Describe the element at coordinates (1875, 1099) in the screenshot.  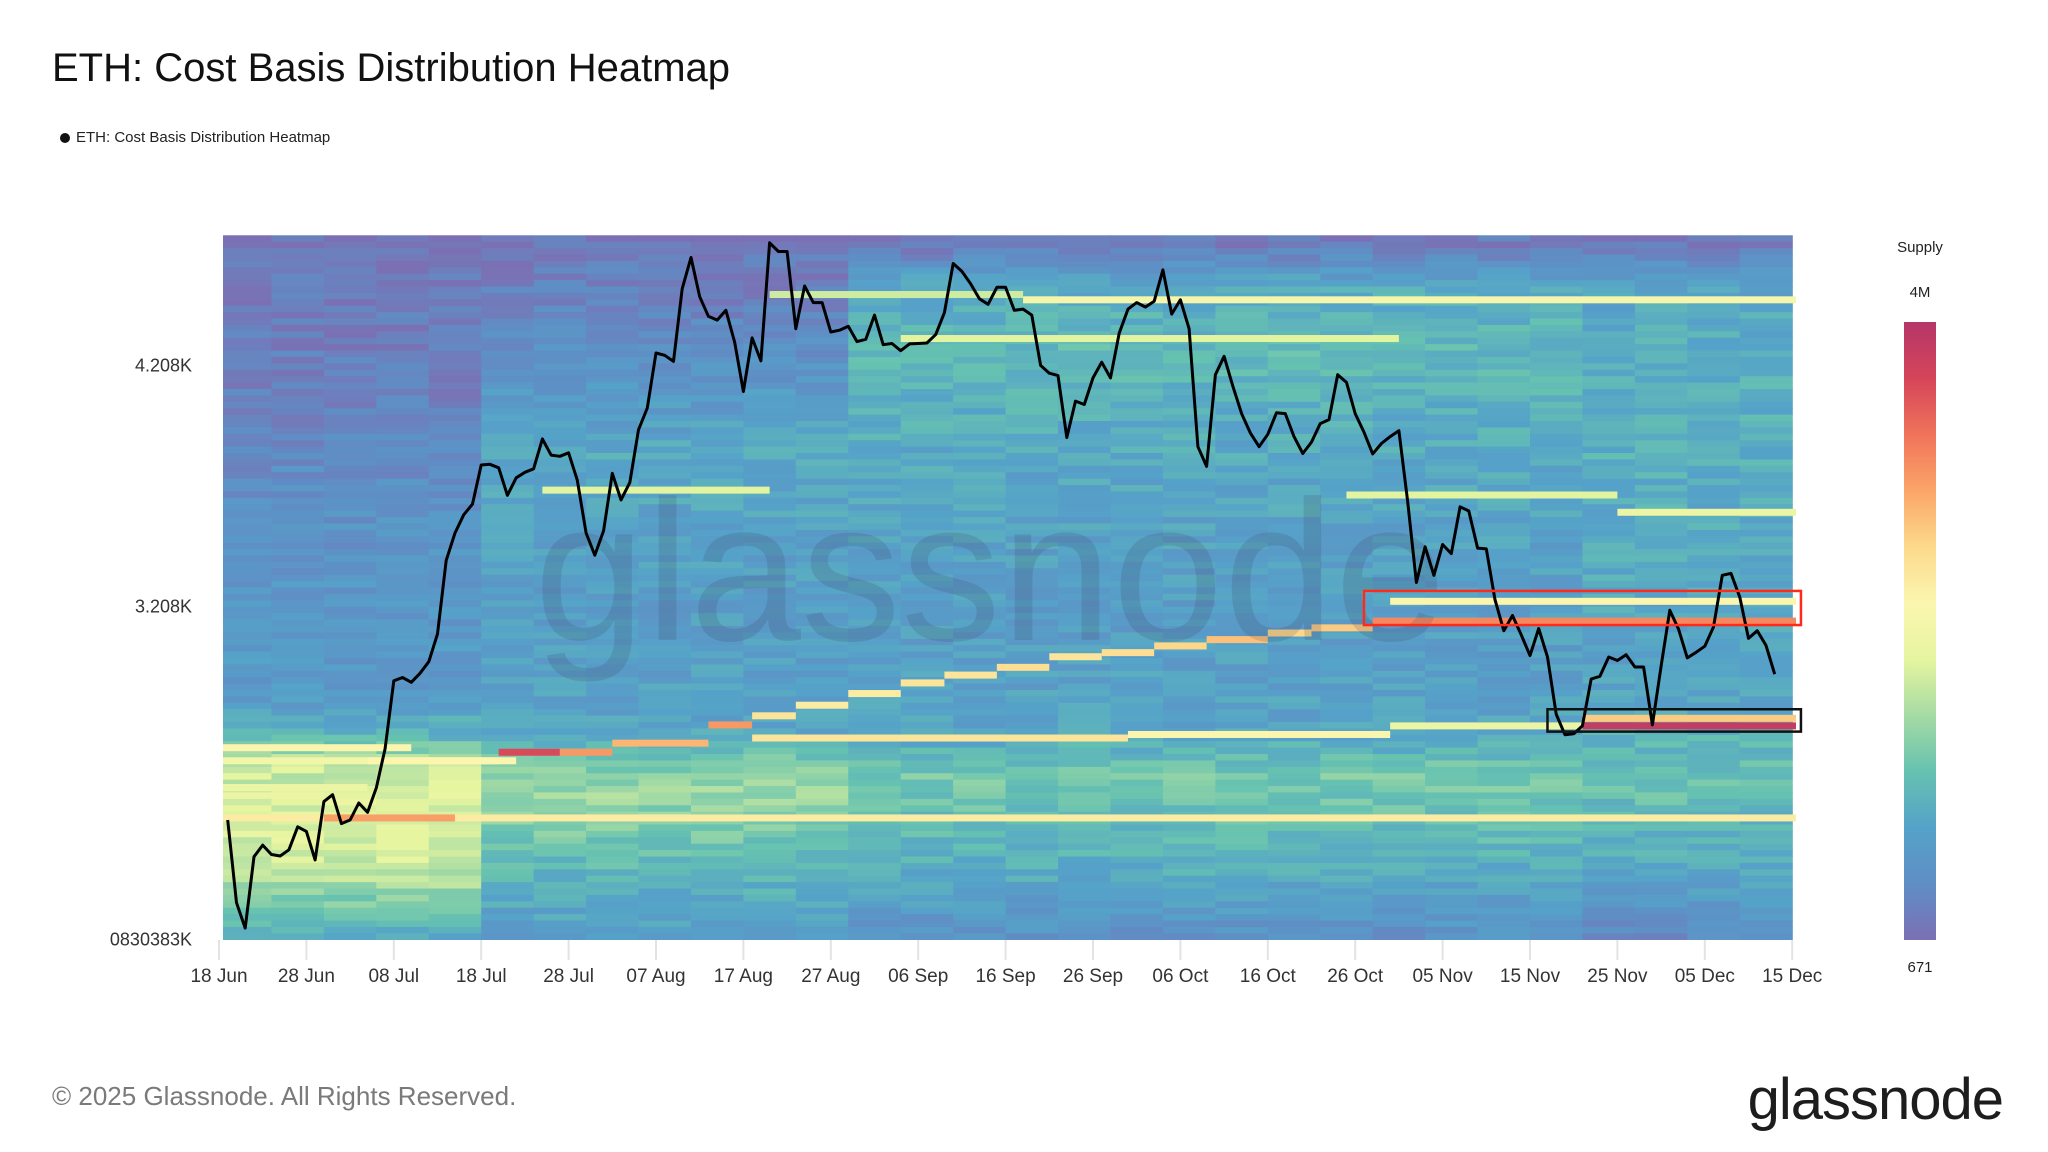
I see `glassnode-logo: glassnode` at that location.